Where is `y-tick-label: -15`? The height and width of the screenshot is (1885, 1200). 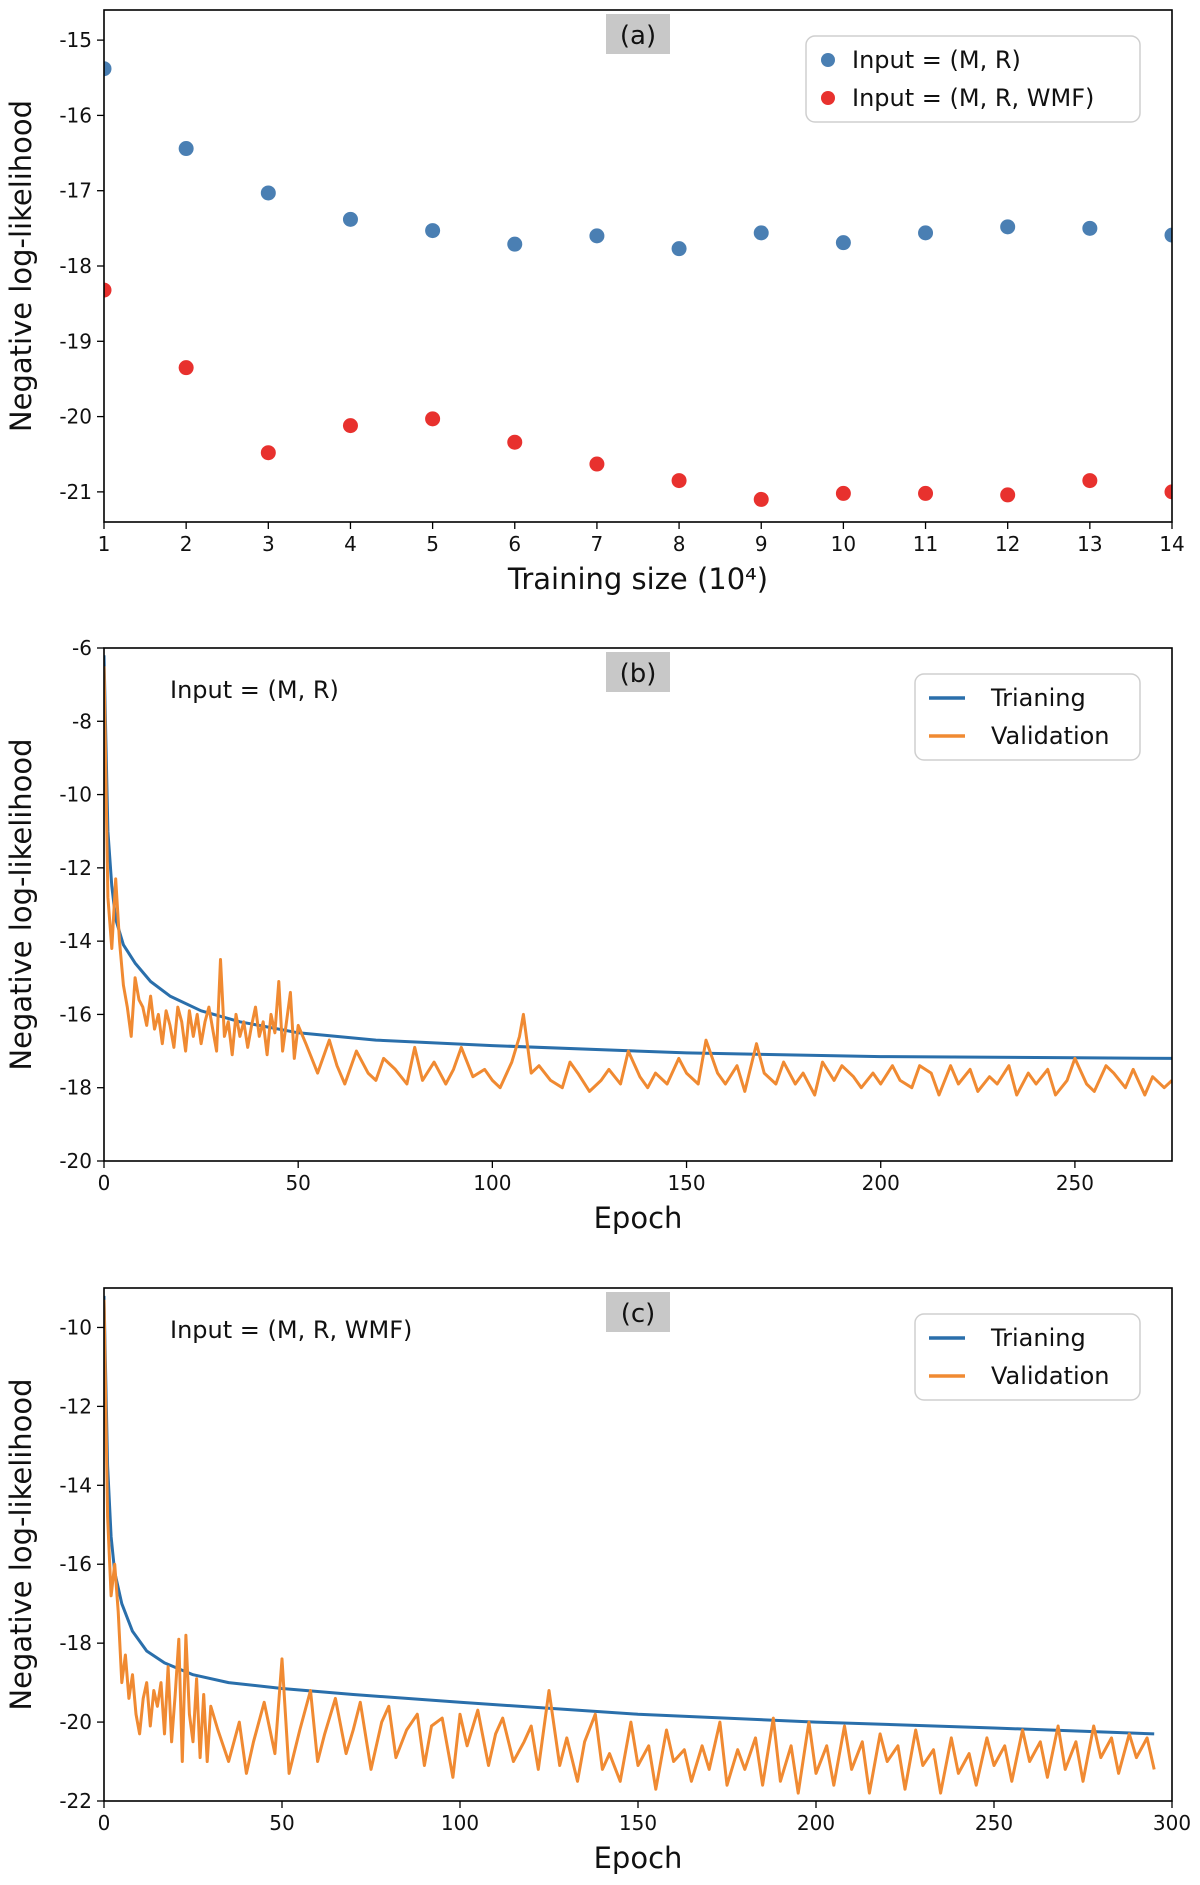 y-tick-label: -15 is located at coordinates (75, 40).